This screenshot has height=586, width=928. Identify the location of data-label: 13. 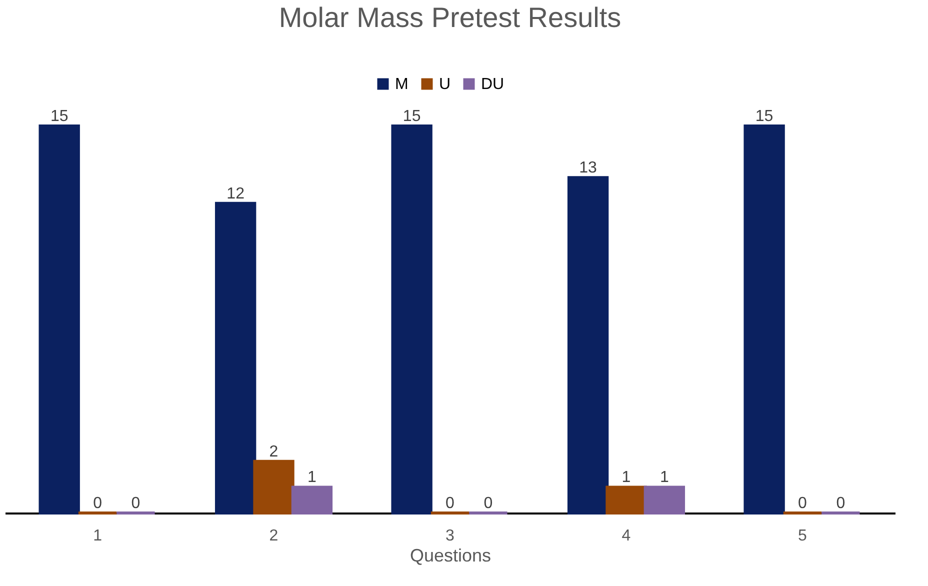
(588, 168).